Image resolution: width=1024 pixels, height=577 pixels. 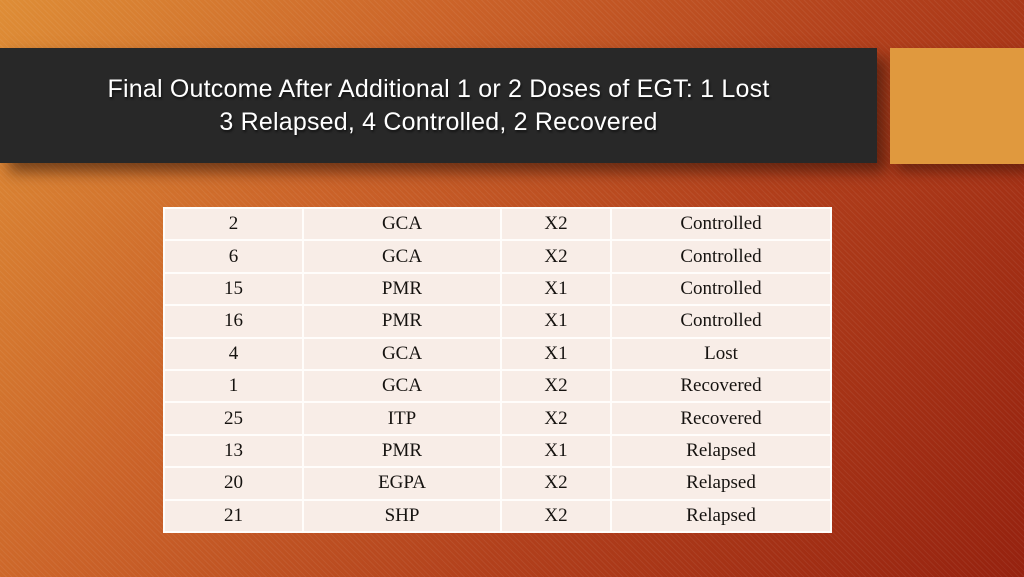 I want to click on table-row: 25 ITP X2 Recovered, so click(x=497, y=418).